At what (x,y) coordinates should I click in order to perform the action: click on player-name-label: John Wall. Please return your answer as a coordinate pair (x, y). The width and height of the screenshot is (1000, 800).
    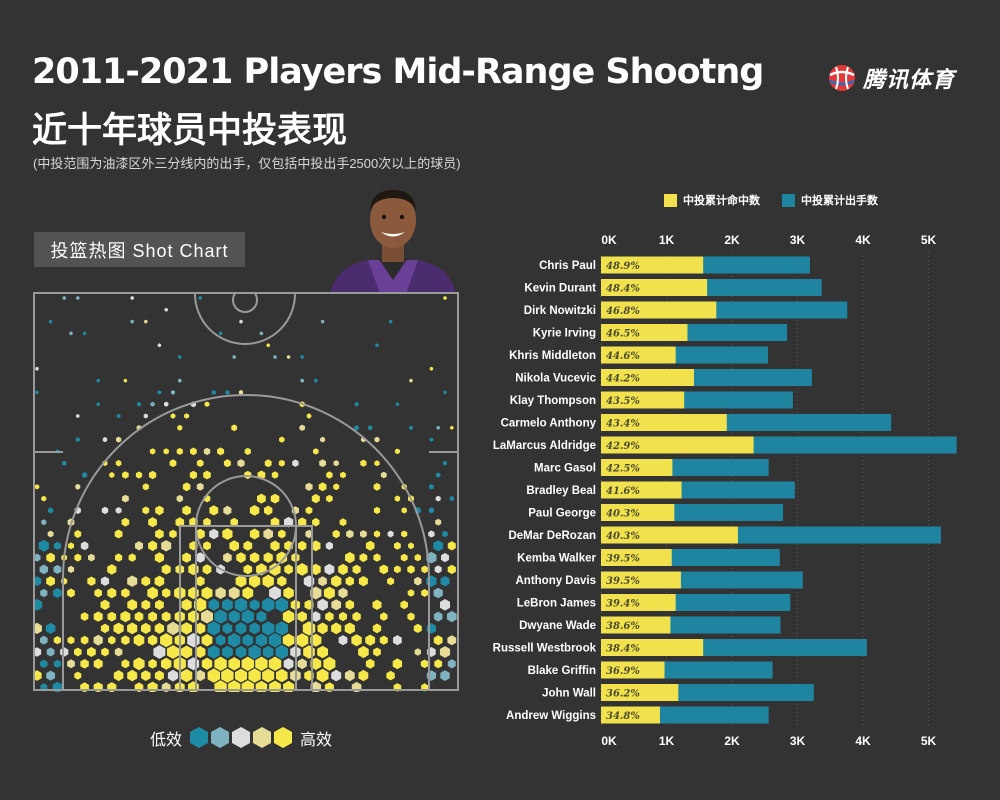
    Looking at the image, I should click on (569, 694).